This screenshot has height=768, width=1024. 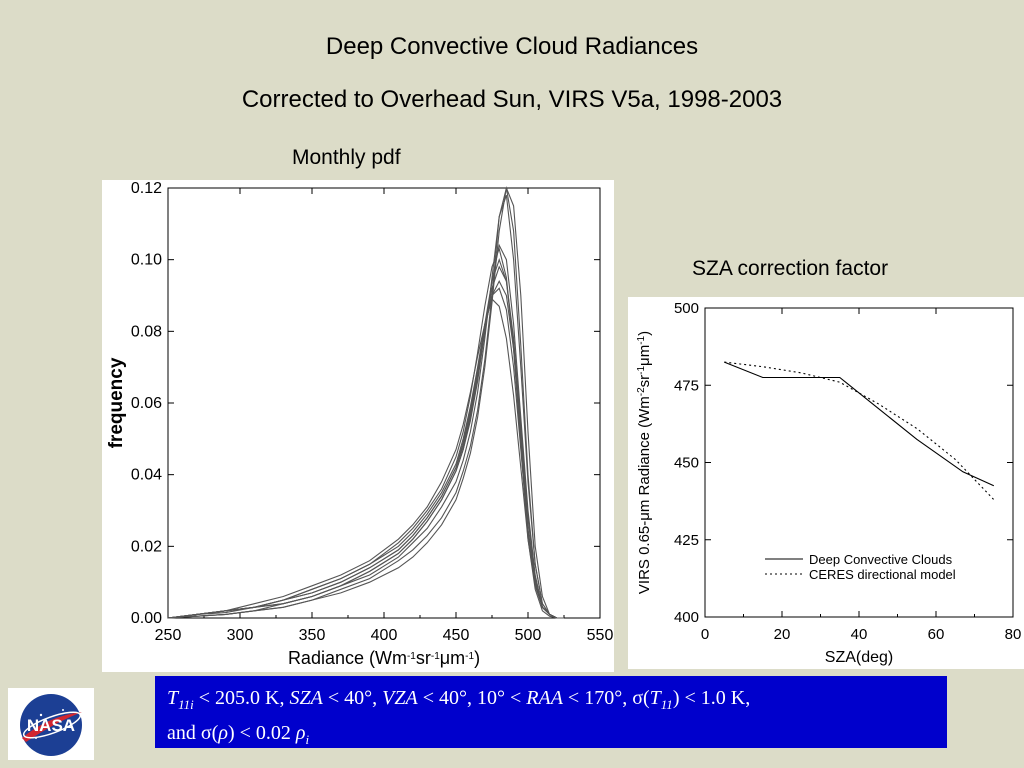 I want to click on right-chart-caption: SZA correction factor, so click(x=790, y=268).